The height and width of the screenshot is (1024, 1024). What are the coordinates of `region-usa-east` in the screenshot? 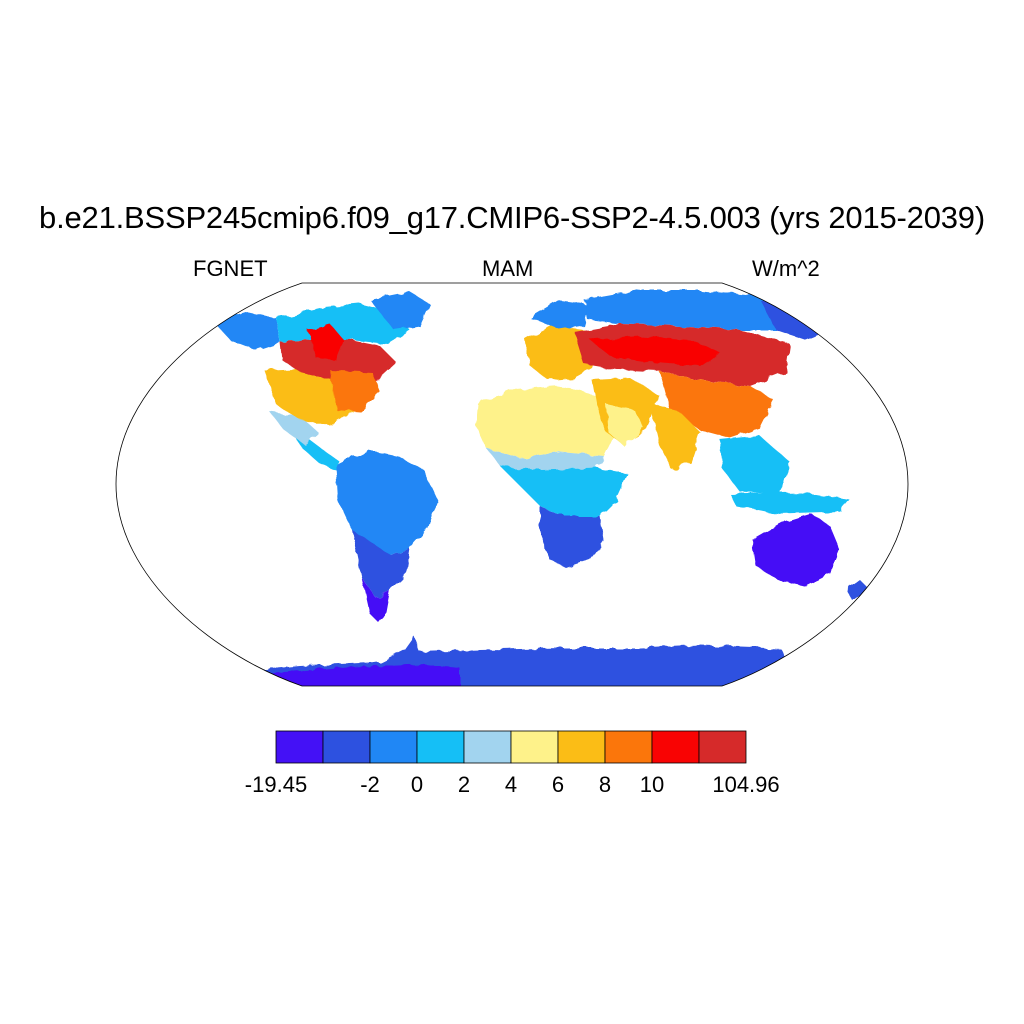 It's located at (355, 391).